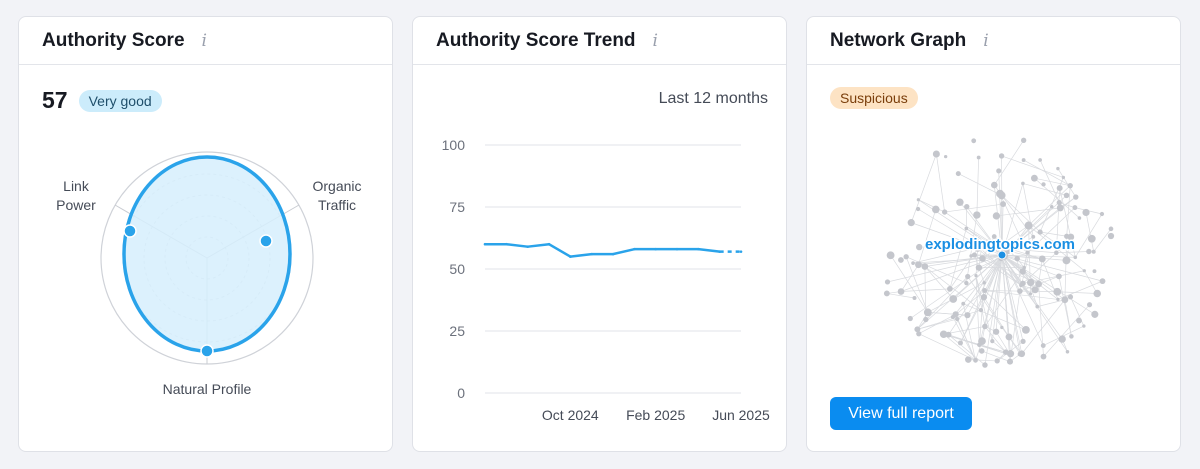 This screenshot has height=469, width=1200. I want to click on radar-point-organic-traffic, so click(266, 241).